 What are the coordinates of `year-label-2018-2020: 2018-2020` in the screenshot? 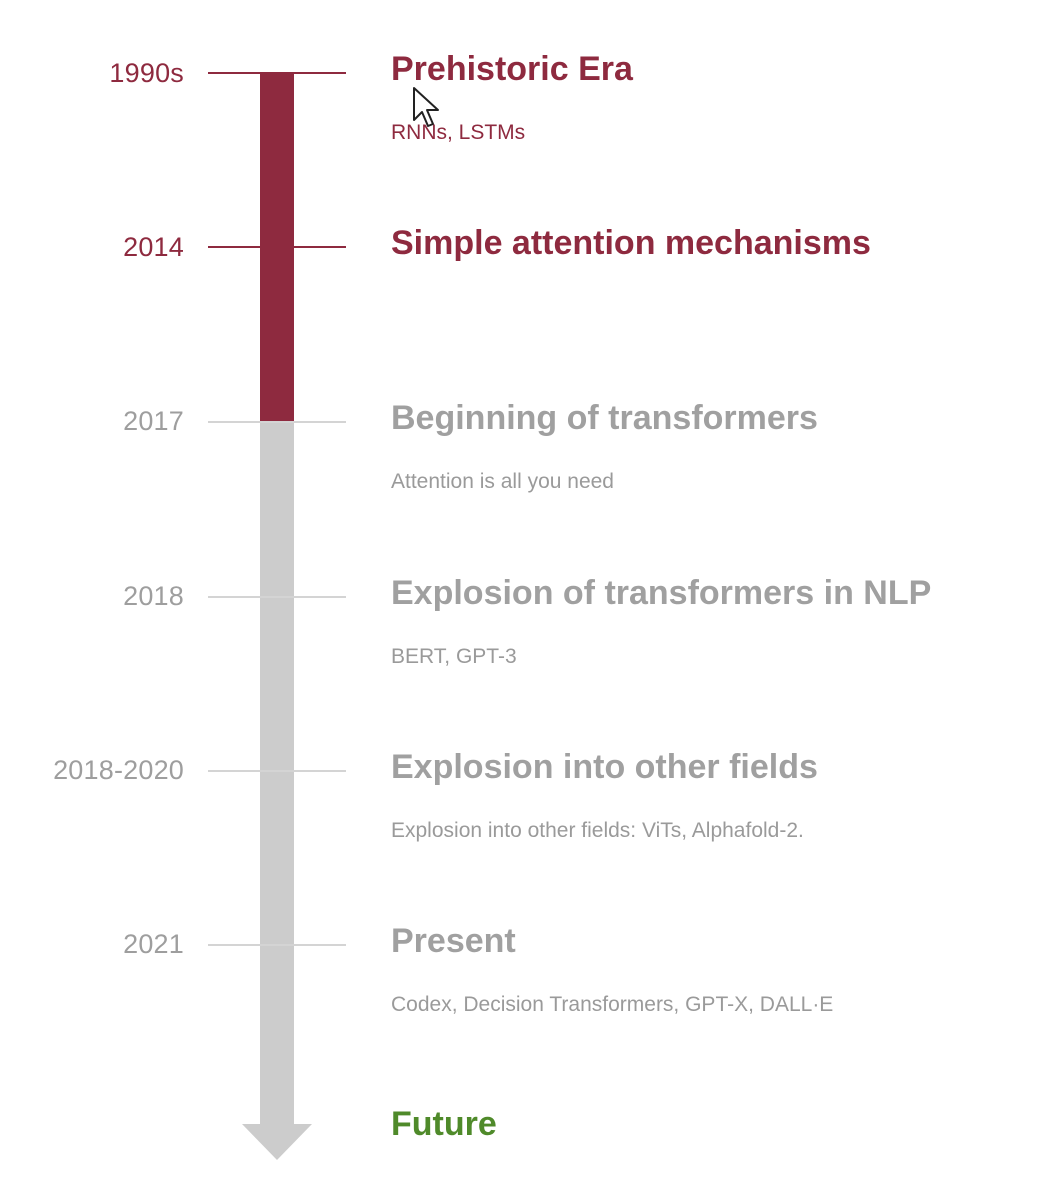 It's located at (118, 770).